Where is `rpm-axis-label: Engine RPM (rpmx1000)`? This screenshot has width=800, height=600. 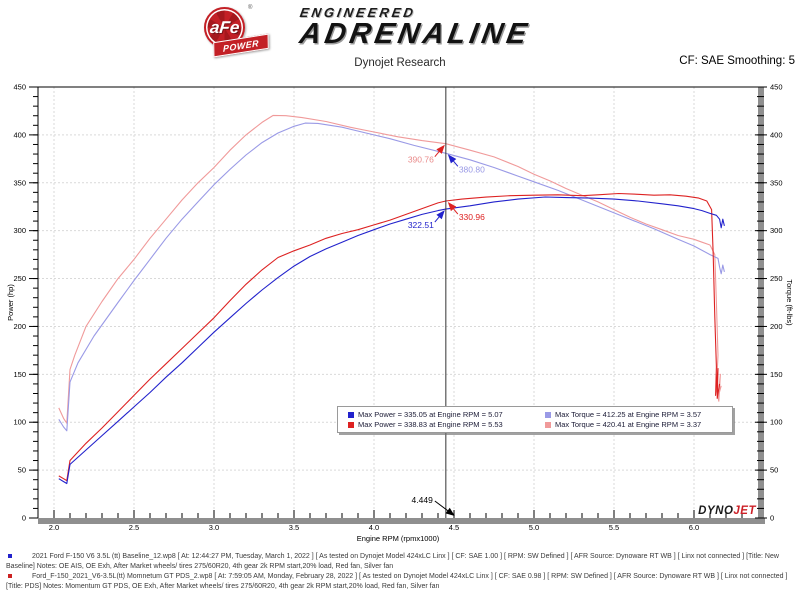
rpm-axis-label: Engine RPM (rpmx1000) is located at coordinates (398, 538).